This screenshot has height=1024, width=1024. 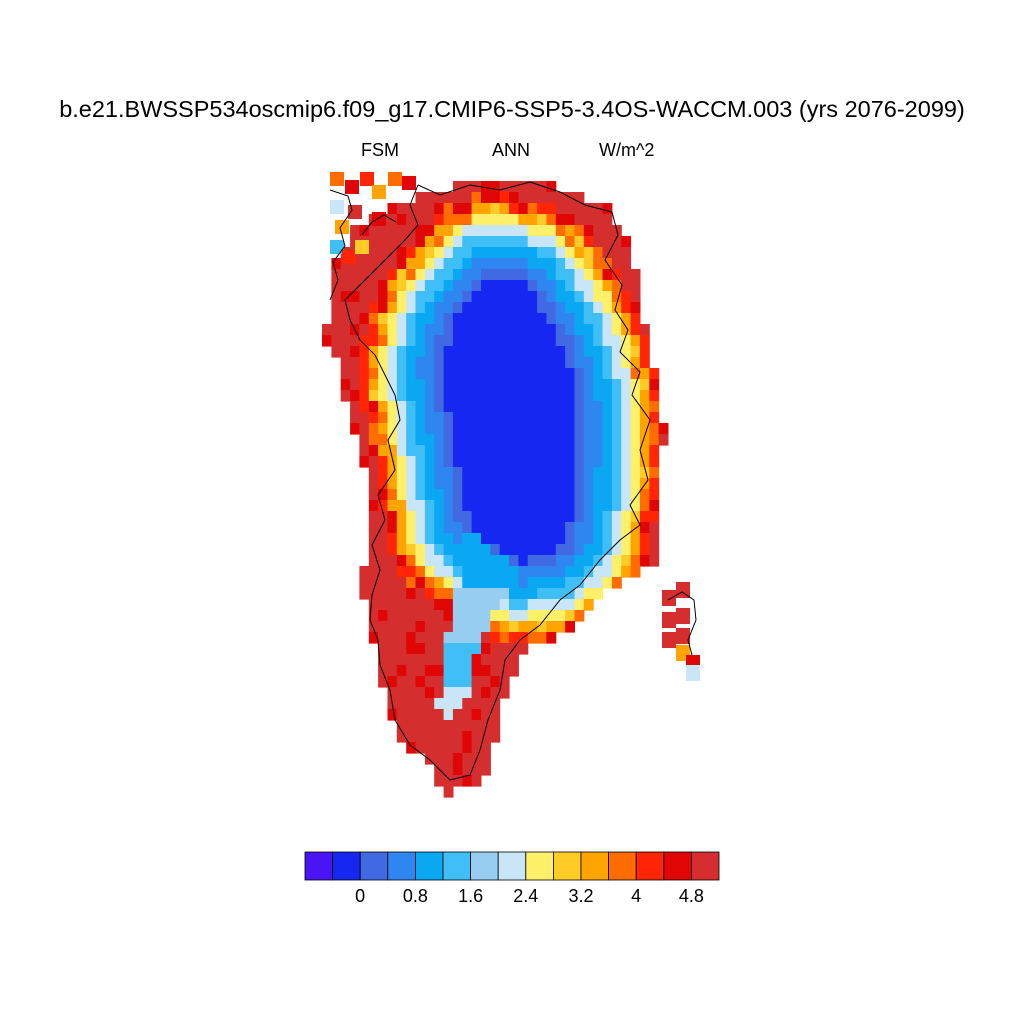 I want to click on coastline, so click(x=397, y=482).